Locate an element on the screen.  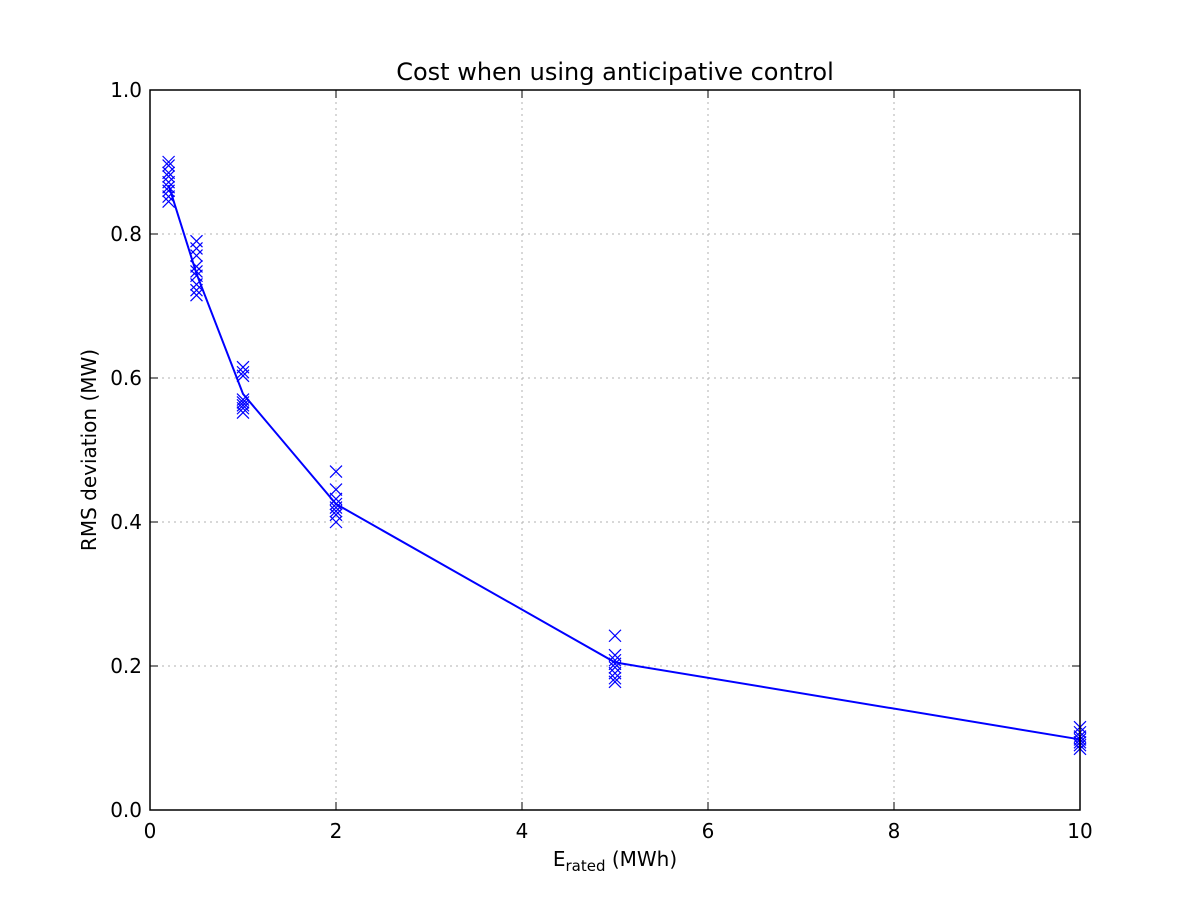
x-axis-label: Erated (MWh) is located at coordinates (615, 861).